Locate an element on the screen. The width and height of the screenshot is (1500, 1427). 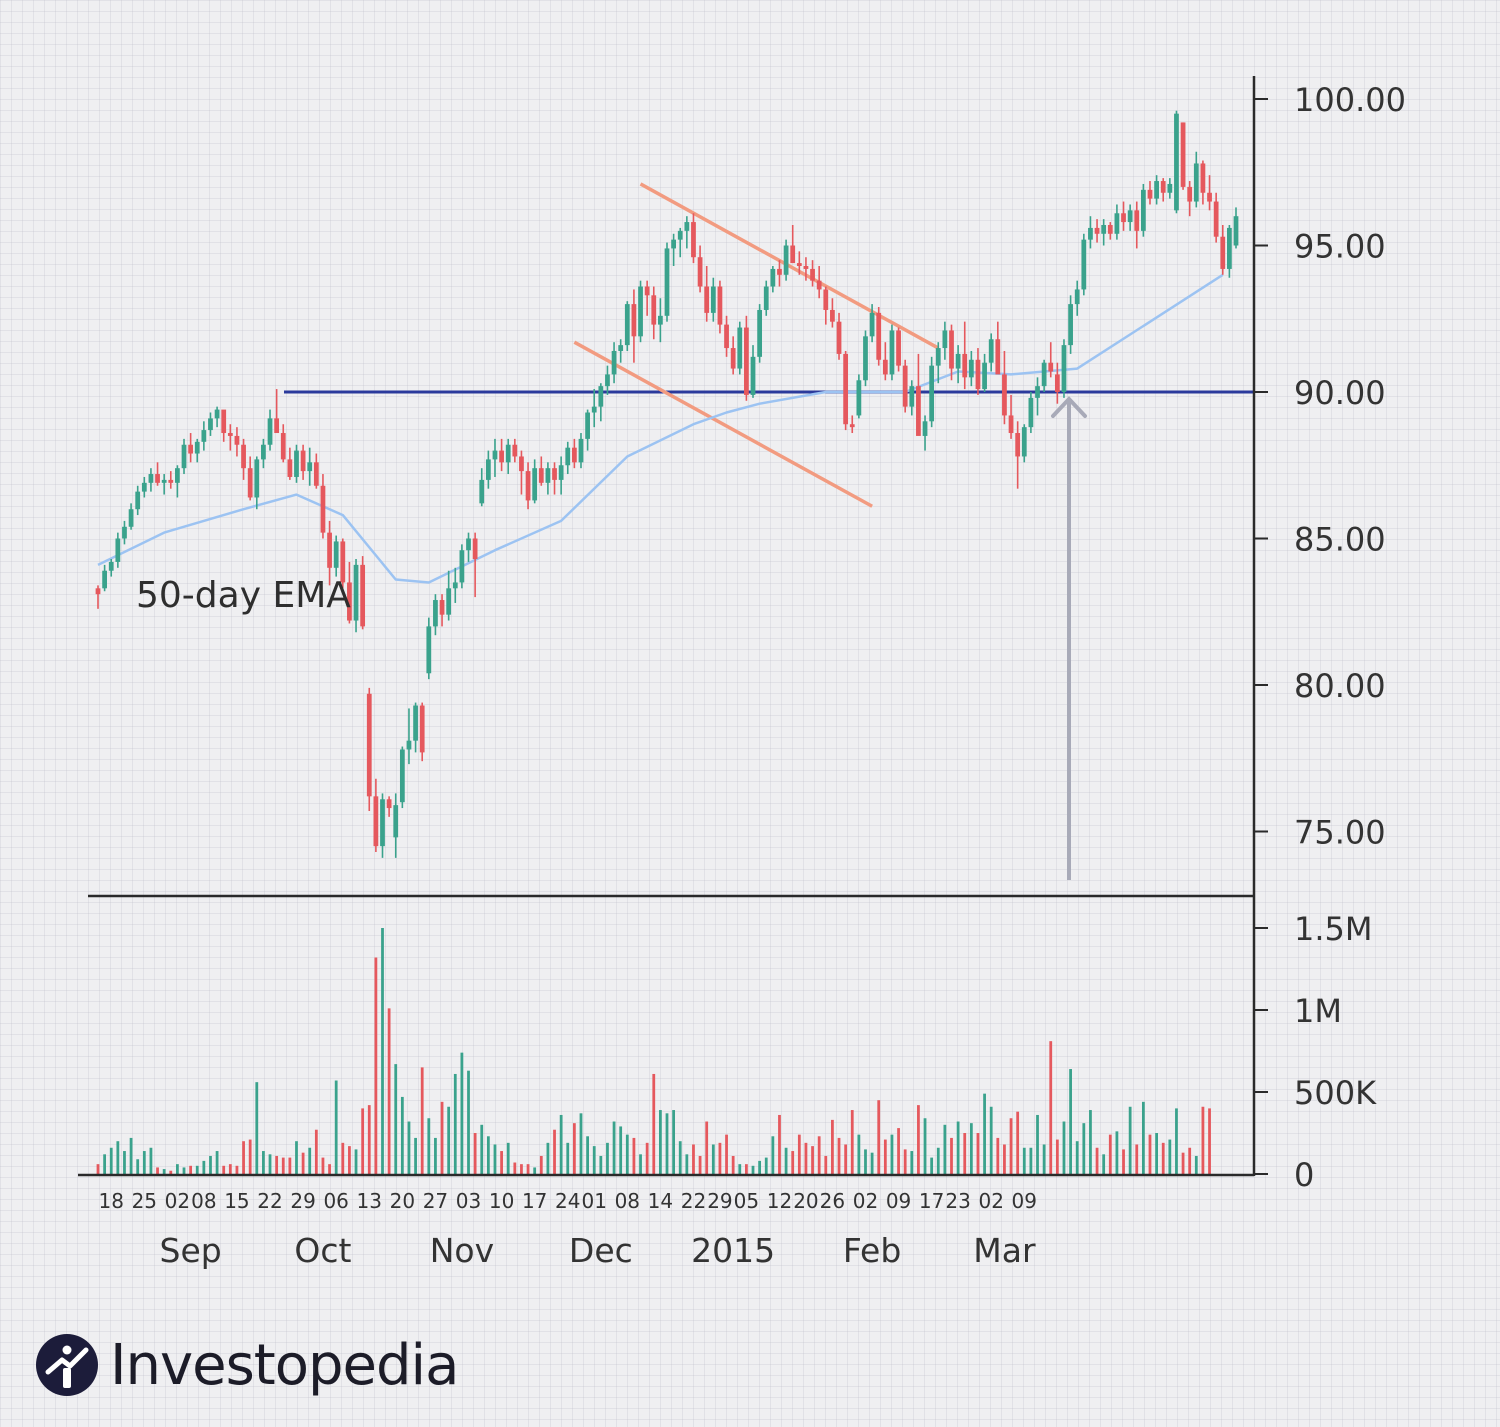
channel-lower-line is located at coordinates (723, 424).